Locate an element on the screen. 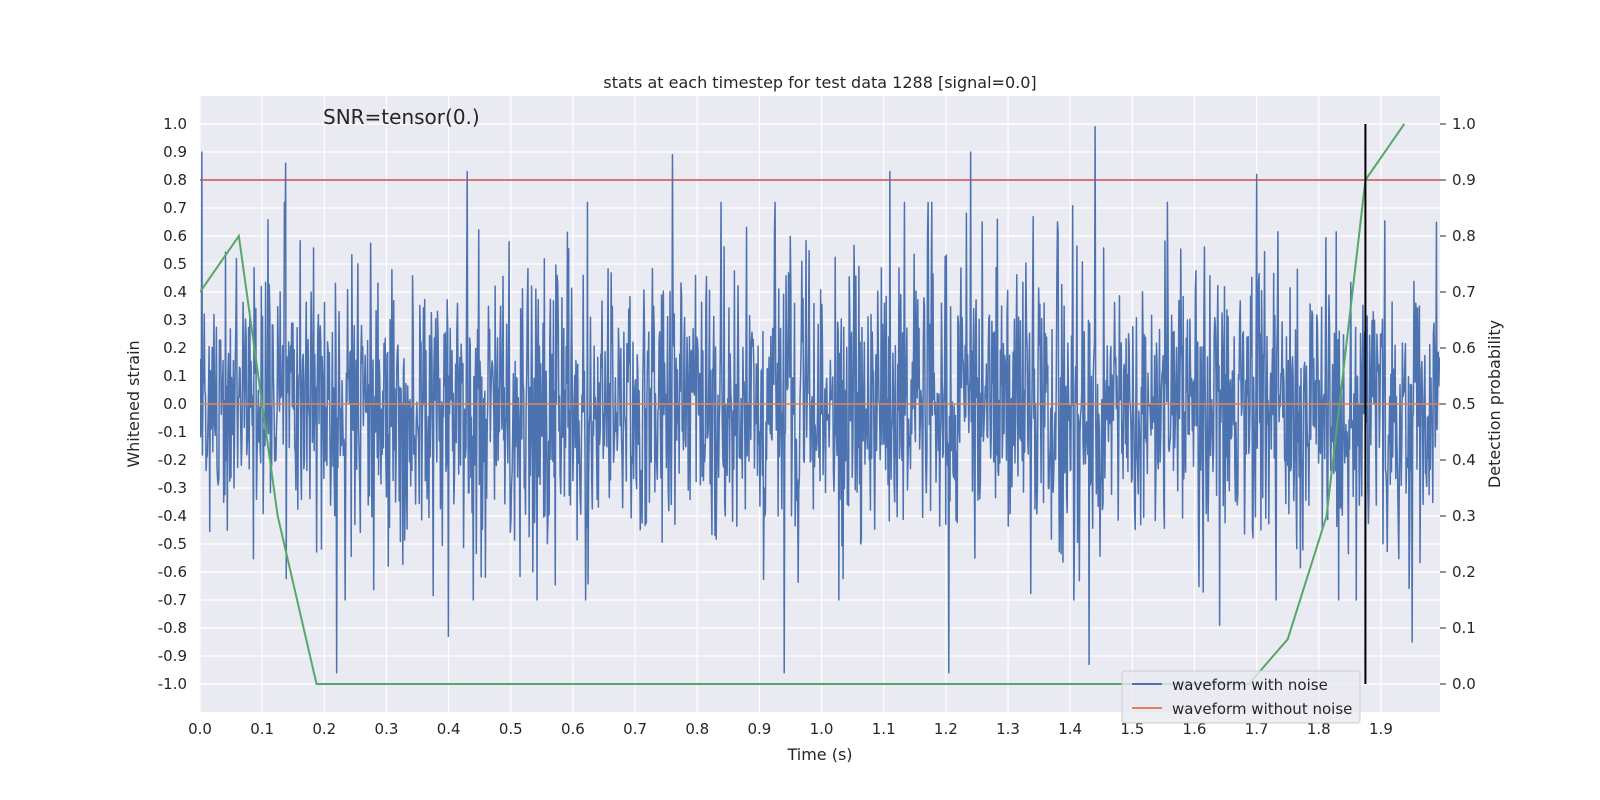 The height and width of the screenshot is (800, 1600). x-tick-label: 0.5 is located at coordinates (511, 729).